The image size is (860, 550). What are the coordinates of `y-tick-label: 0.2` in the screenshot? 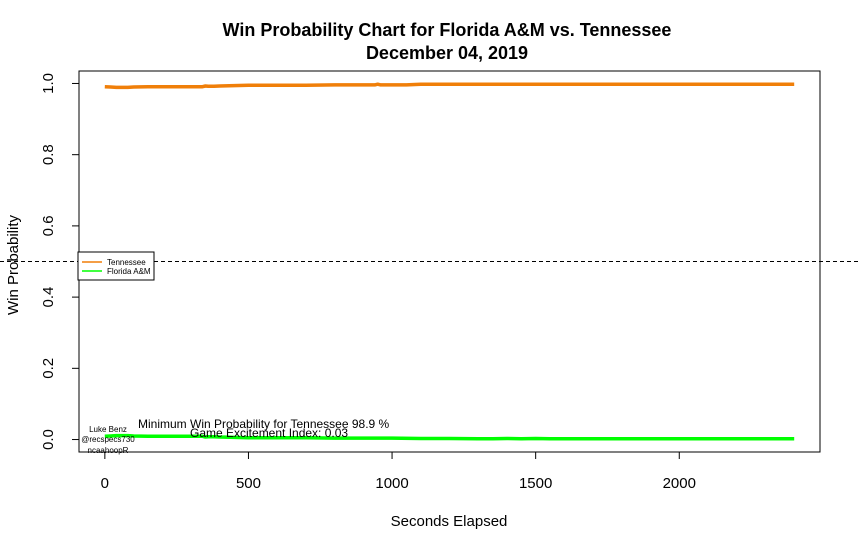 It's located at (48, 368).